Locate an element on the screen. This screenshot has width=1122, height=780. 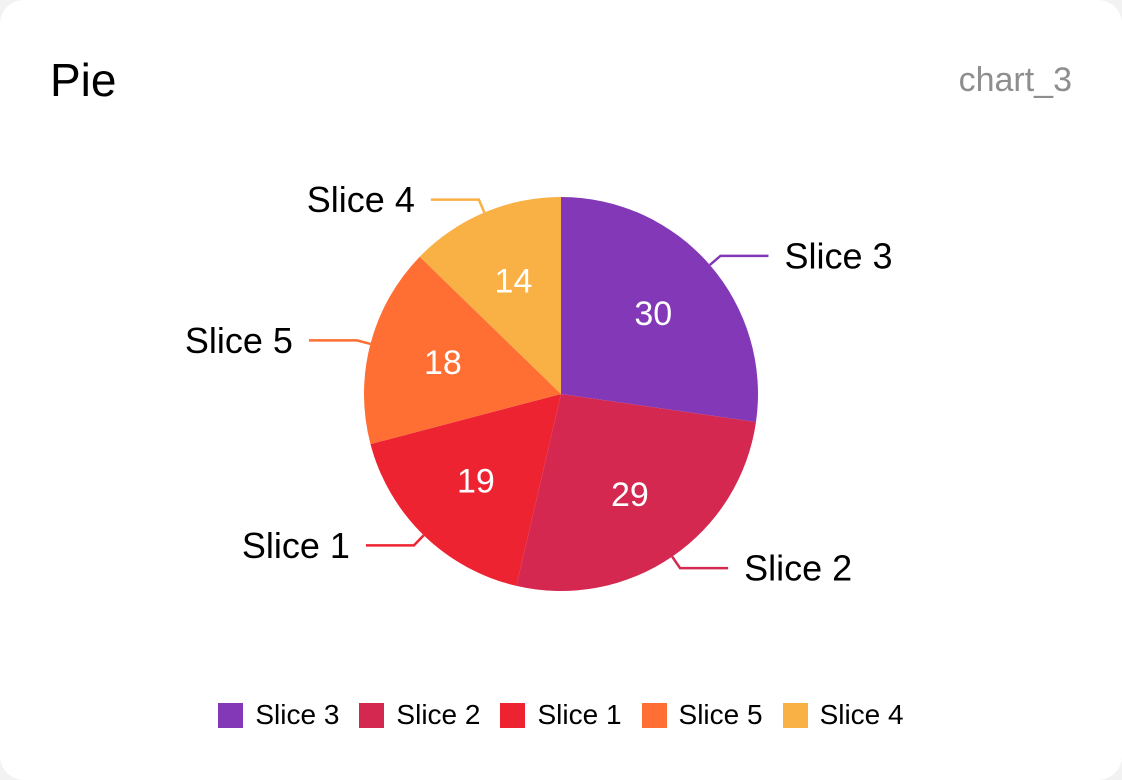
pie-value-label-slice-4: 14 is located at coordinates (514, 281).